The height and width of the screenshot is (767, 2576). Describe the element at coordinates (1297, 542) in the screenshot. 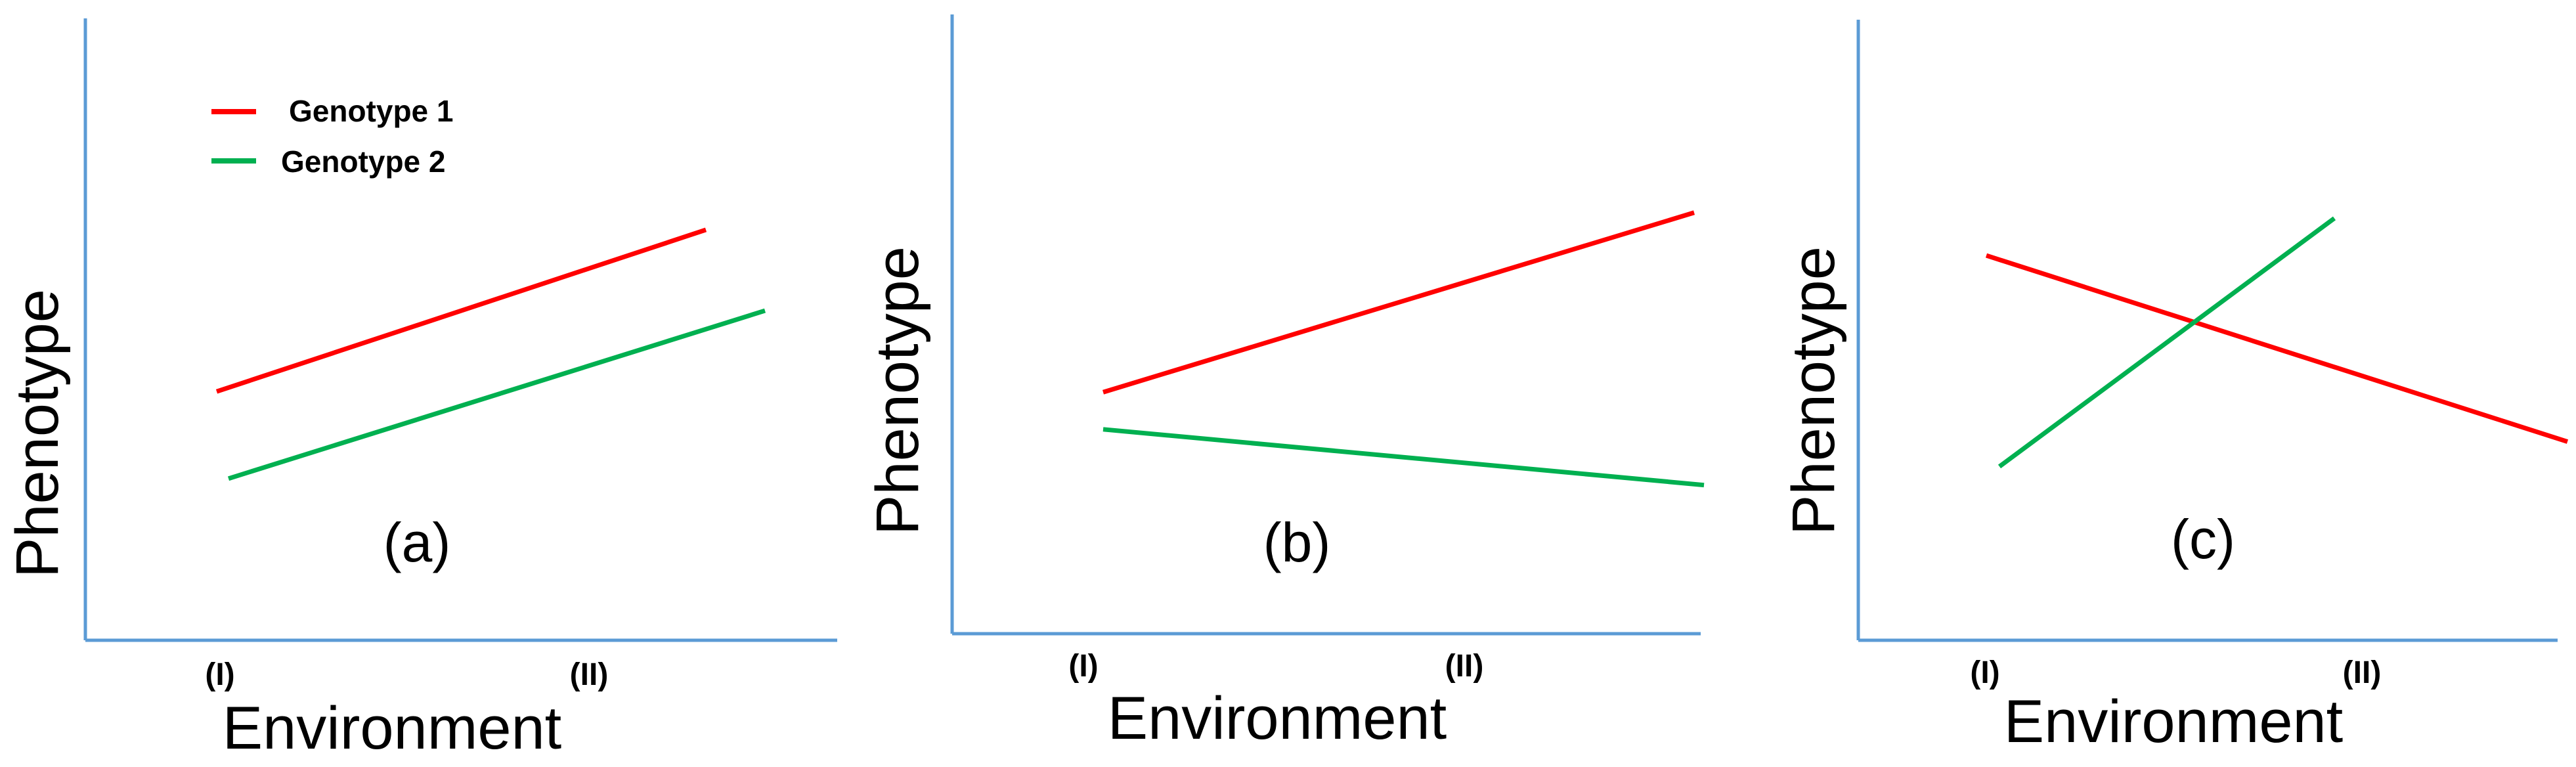

I see `panel-label: (b)` at that location.